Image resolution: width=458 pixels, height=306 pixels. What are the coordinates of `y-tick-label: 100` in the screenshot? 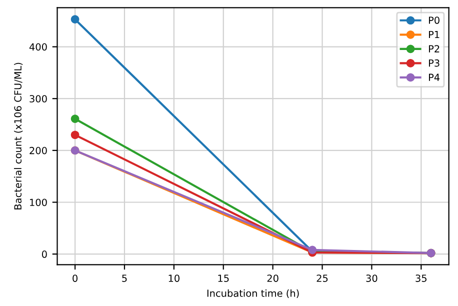 It's located at (38, 202).